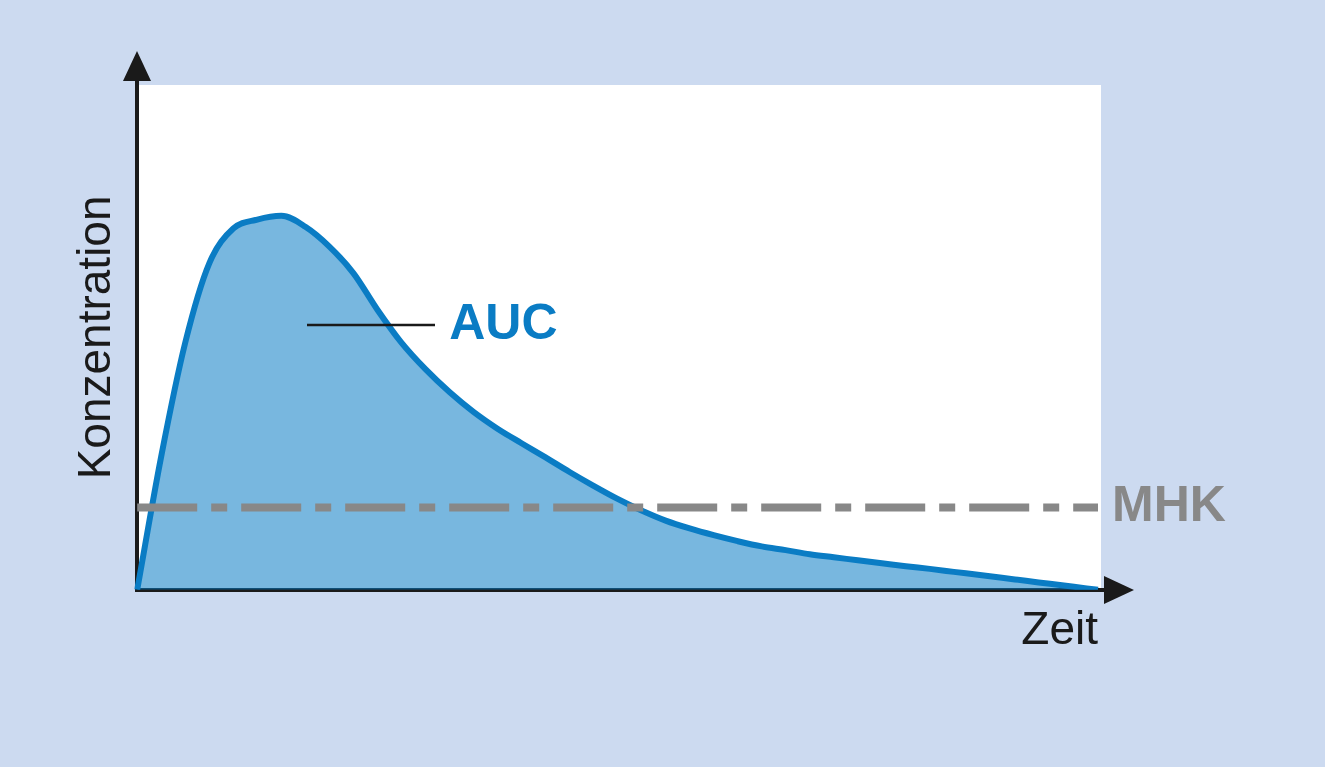 Image resolution: width=1325 pixels, height=767 pixels. Describe the element at coordinates (1169, 504) in the screenshot. I see `ref-line-label: MHK` at that location.